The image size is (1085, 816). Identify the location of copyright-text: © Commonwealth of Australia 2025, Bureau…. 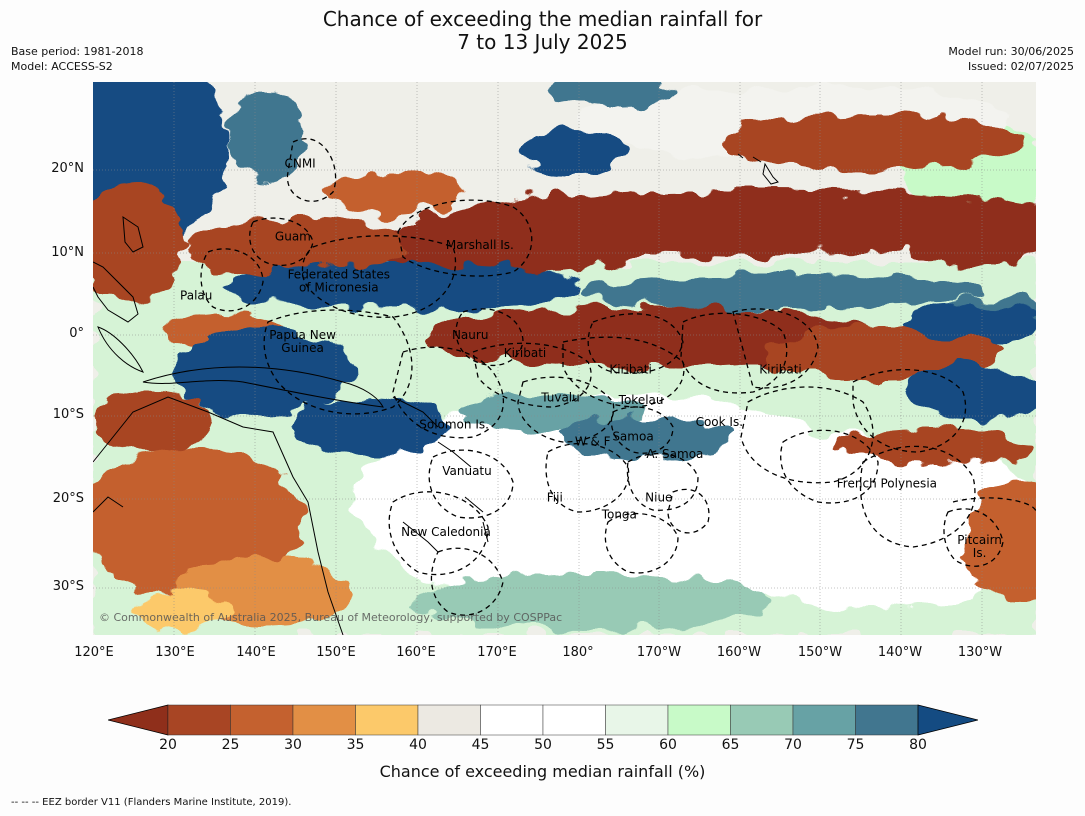
(330, 617).